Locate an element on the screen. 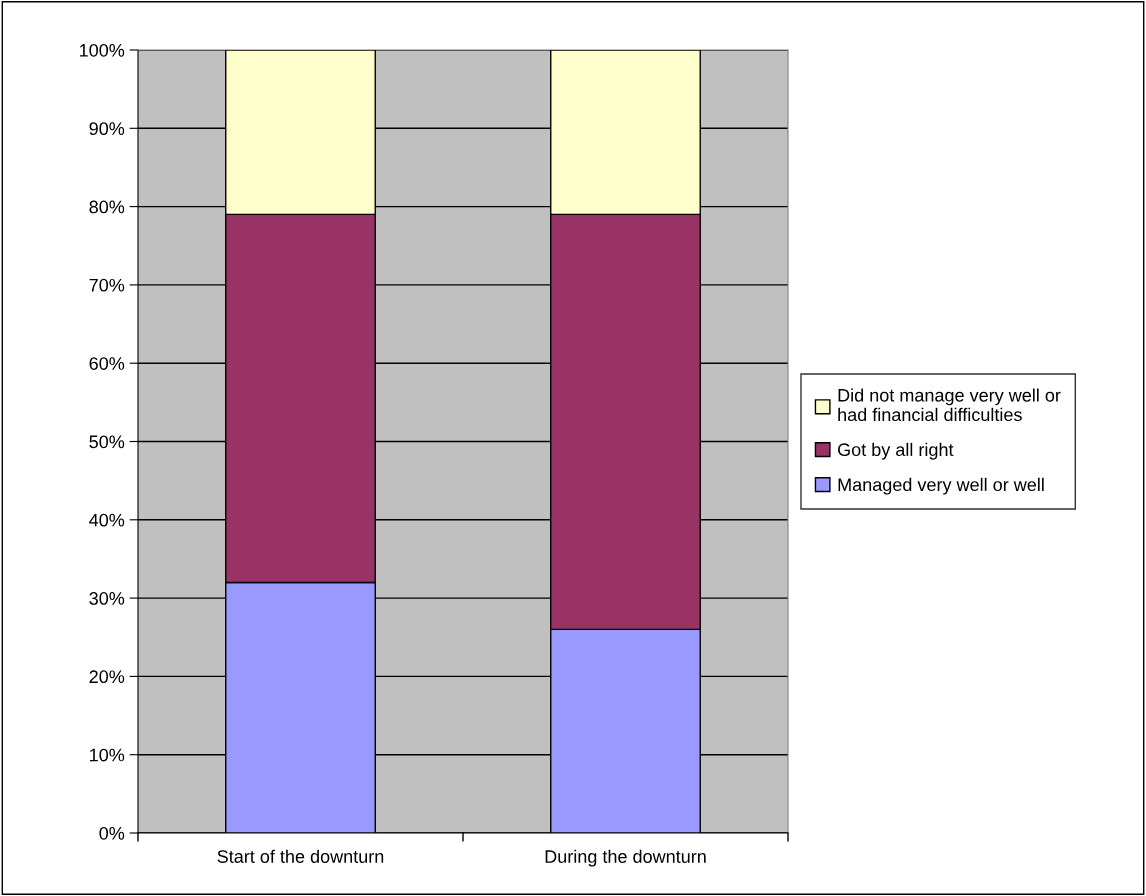 This screenshot has width=1146, height=896. y-tick-label: 30% is located at coordinates (107, 598).